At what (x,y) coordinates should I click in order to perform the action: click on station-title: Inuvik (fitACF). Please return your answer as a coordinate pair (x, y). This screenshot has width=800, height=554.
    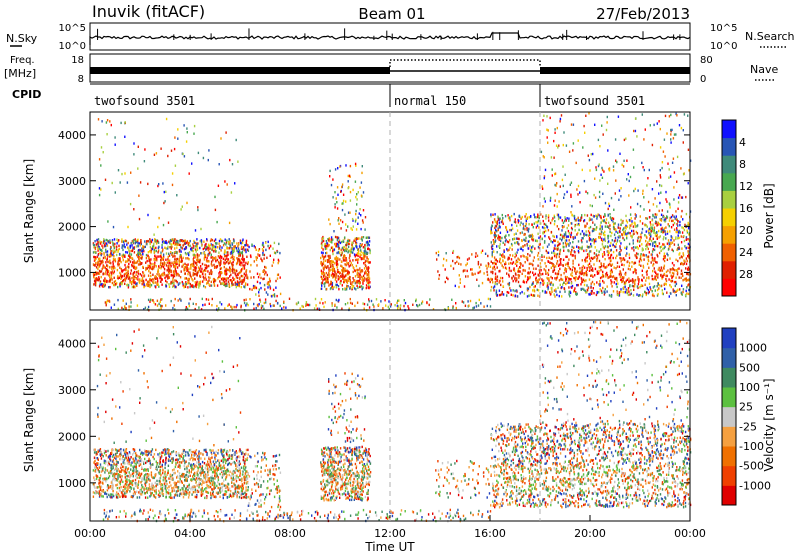
    Looking at the image, I should click on (148, 11).